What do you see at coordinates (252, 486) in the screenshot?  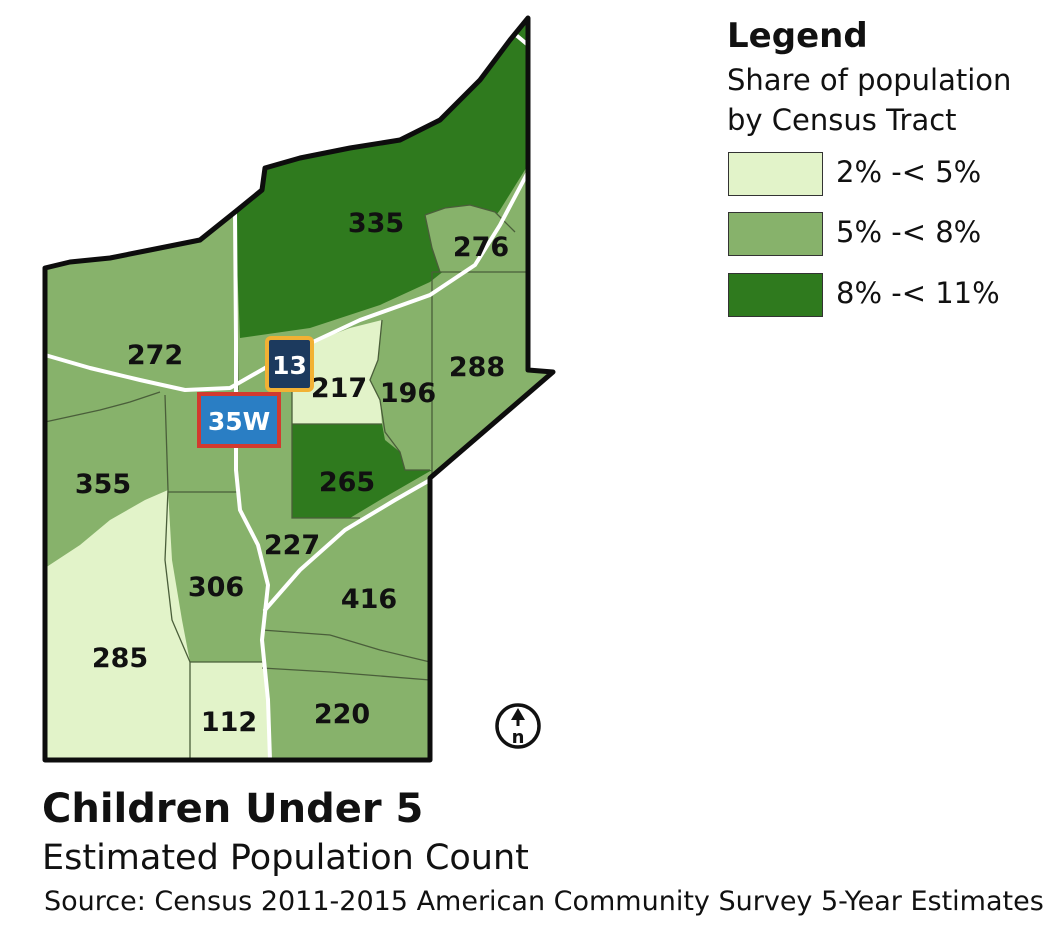 I see `road-i35w` at bounding box center [252, 486].